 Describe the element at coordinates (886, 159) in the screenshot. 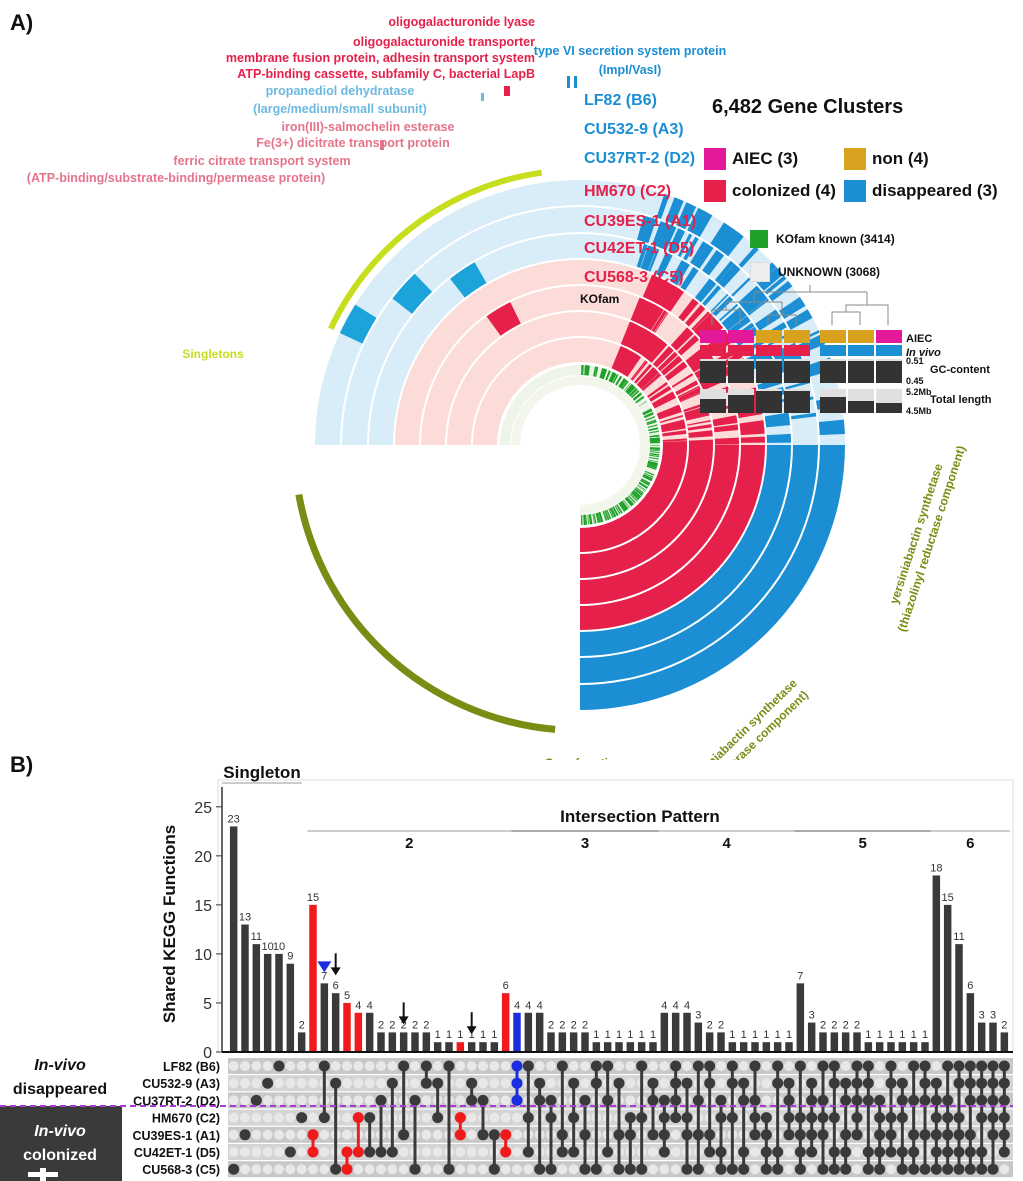

I see `legend-non: non (4)` at that location.